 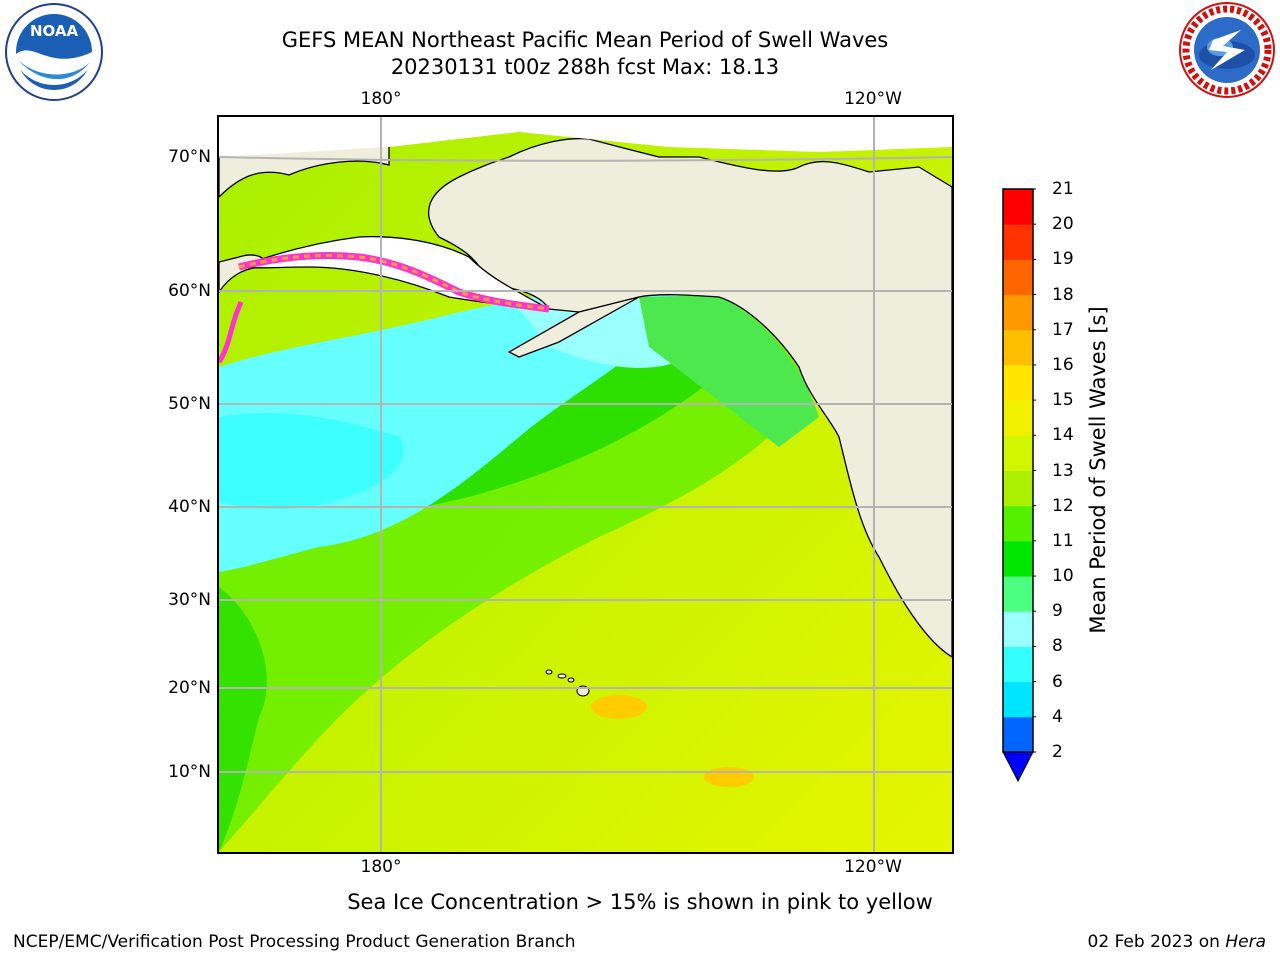 What do you see at coordinates (189, 600) in the screenshot?
I see `lat-label-30n: 30°N` at bounding box center [189, 600].